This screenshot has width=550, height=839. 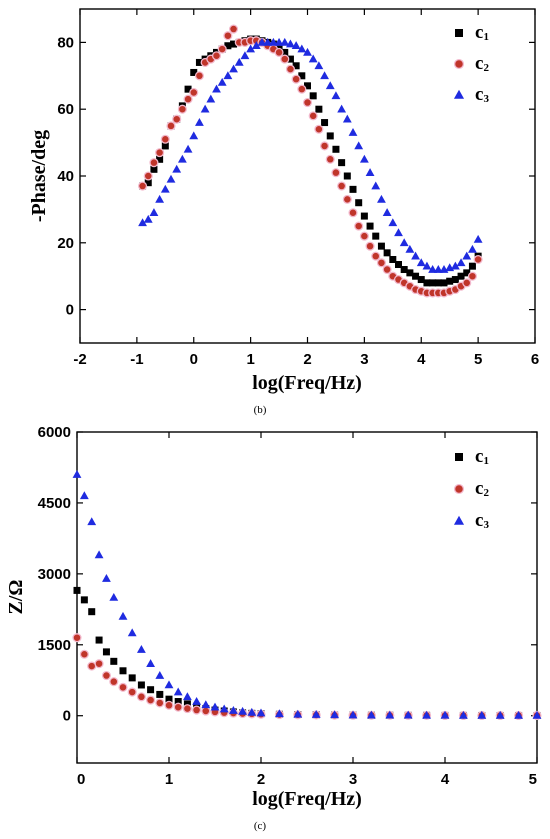 What do you see at coordinates (70, 310) in the screenshot?
I see `y-tick-label: 0` at bounding box center [70, 310].